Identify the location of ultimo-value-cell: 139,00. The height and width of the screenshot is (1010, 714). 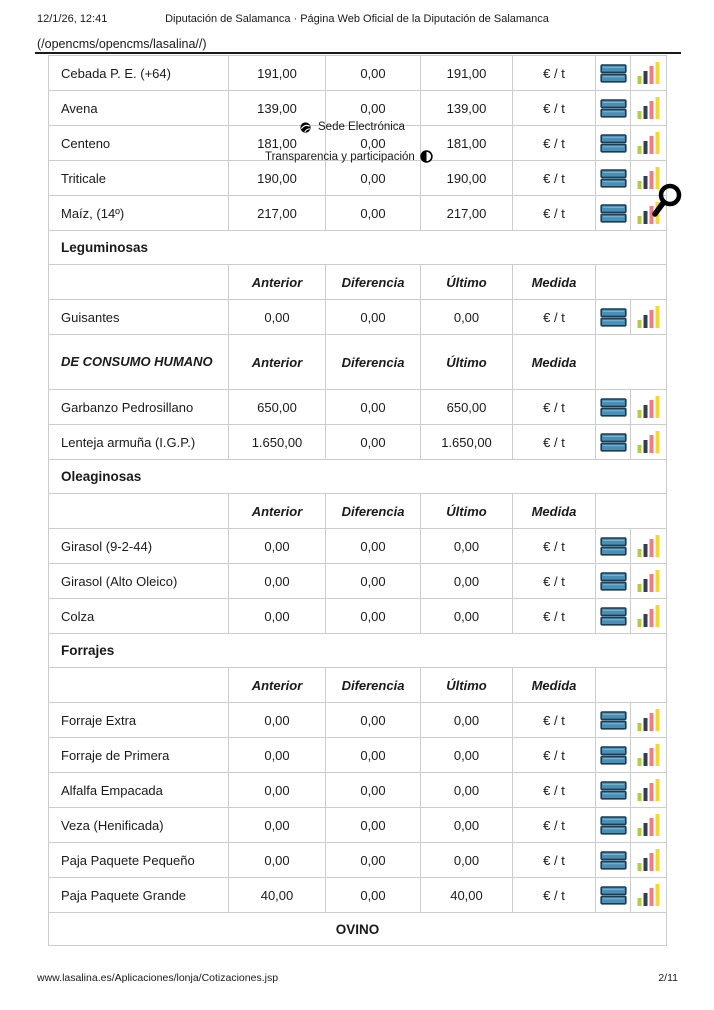
(466, 108).